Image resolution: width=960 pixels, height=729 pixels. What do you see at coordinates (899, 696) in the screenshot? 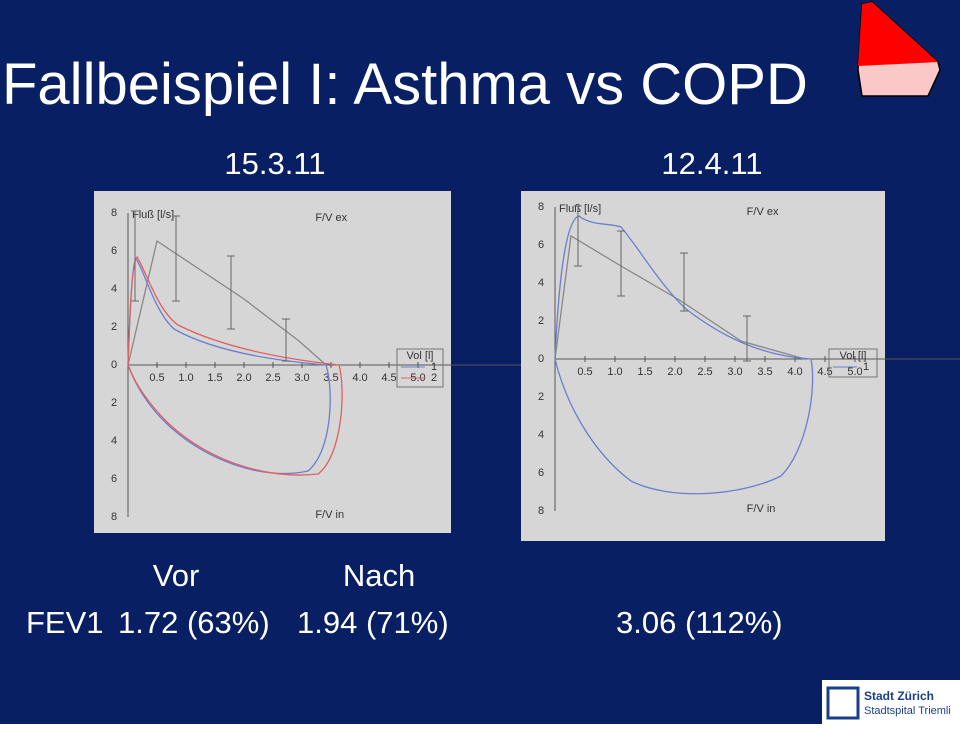
I see `logo-line1: Stadt Zürich` at bounding box center [899, 696].